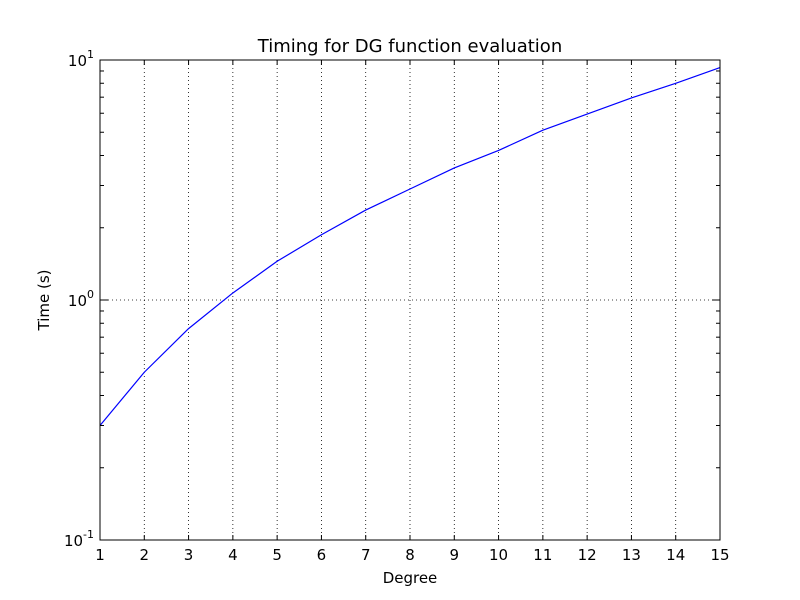 This screenshot has width=800, height=600. Describe the element at coordinates (90, 294) in the screenshot. I see `y-tick-exponent: 0` at that location.